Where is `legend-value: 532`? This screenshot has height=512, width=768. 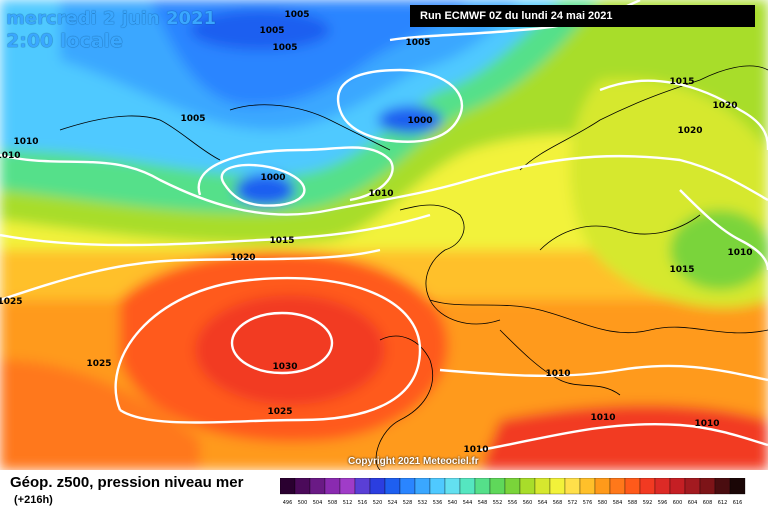
legend-value: 532 is located at coordinates (423, 503).